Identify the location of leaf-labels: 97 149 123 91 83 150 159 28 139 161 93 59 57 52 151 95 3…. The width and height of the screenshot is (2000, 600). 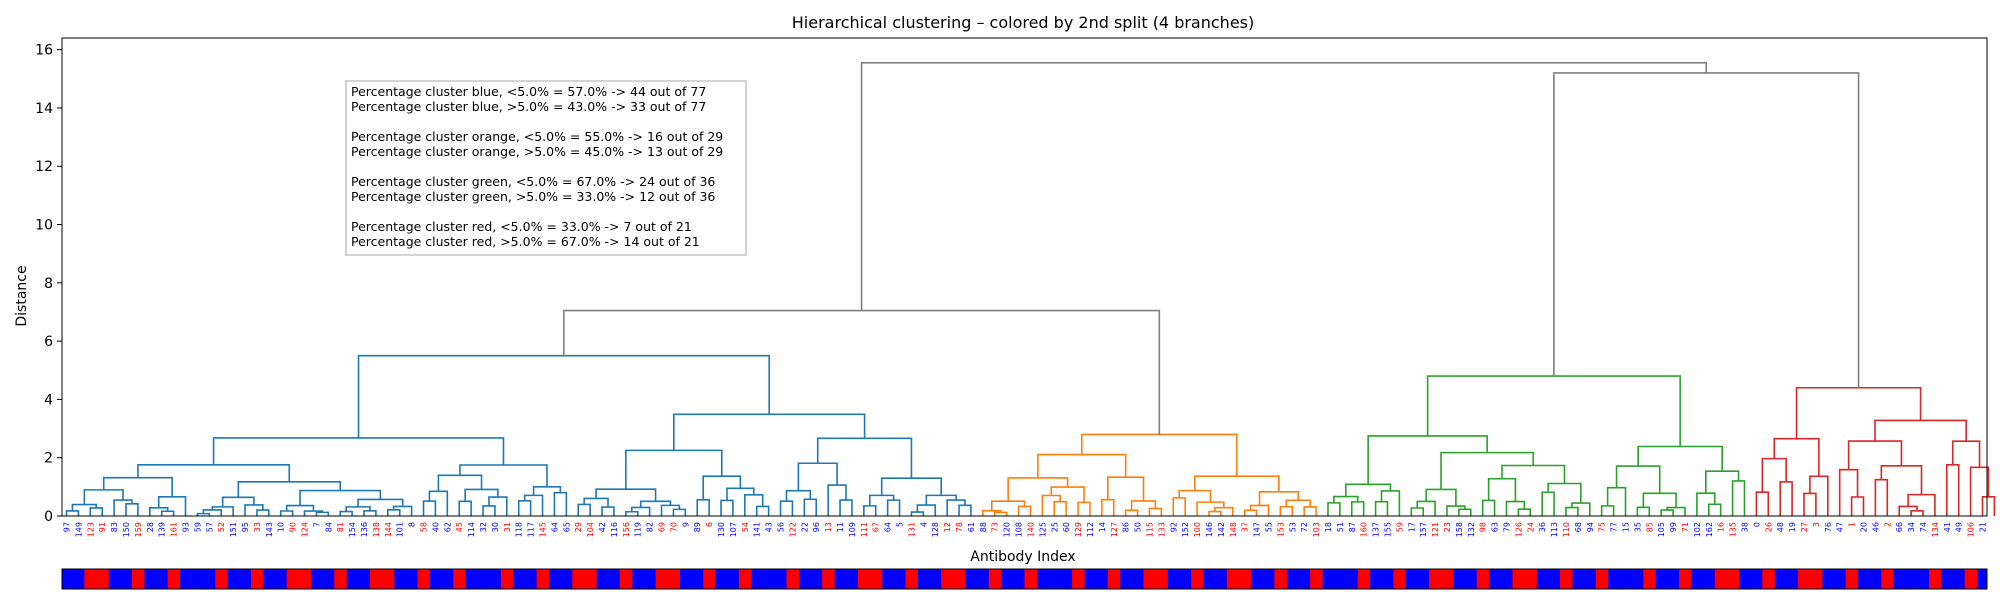
(1025, 529).